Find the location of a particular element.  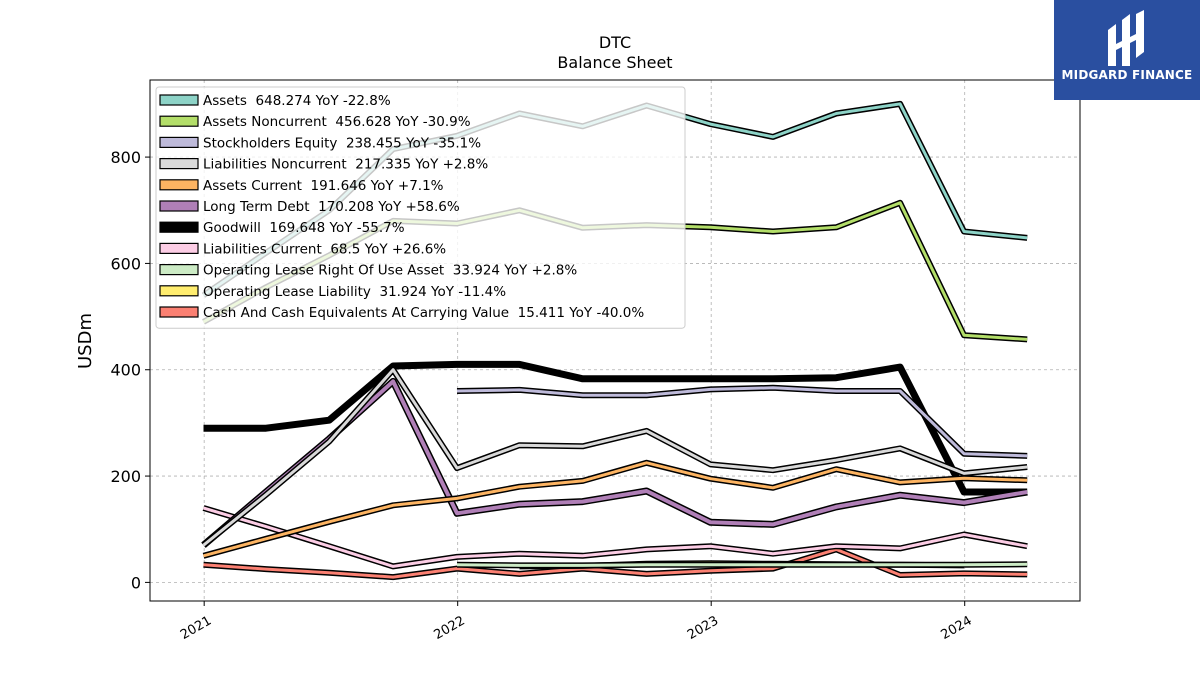

midgard-finance-logo: MIDGARD FINANCE is located at coordinates (1127, 50).